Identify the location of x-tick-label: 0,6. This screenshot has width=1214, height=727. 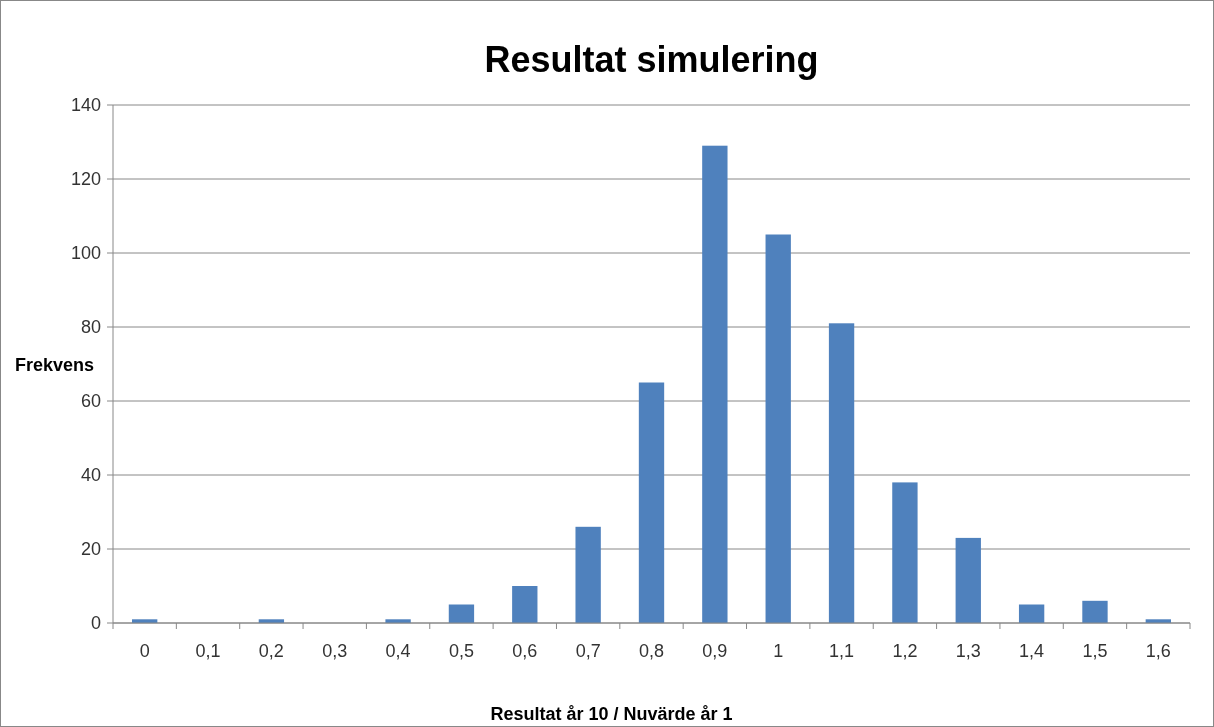
(525, 651).